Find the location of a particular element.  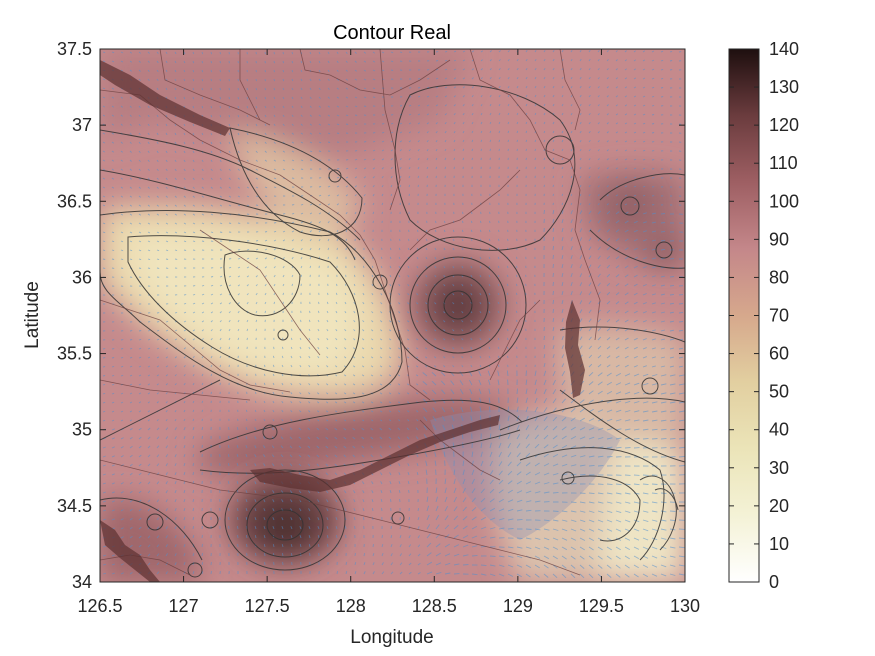

chart-title: Contour Real is located at coordinates (392, 33).